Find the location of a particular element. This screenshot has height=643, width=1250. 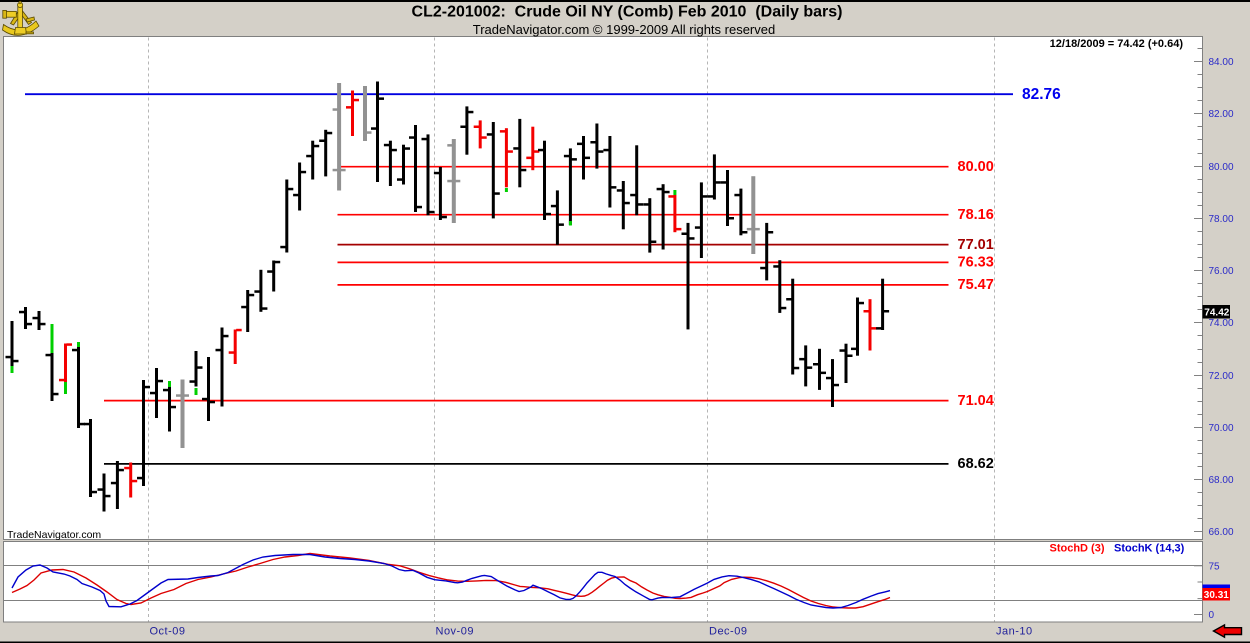

svg-text: 75 is located at coordinates (1215, 566).